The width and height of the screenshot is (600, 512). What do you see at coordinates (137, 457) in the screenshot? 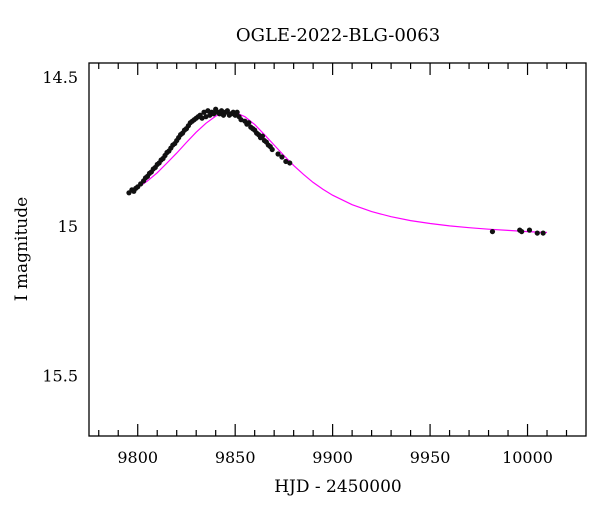
I see `x-tick-label: 9800` at bounding box center [137, 457].